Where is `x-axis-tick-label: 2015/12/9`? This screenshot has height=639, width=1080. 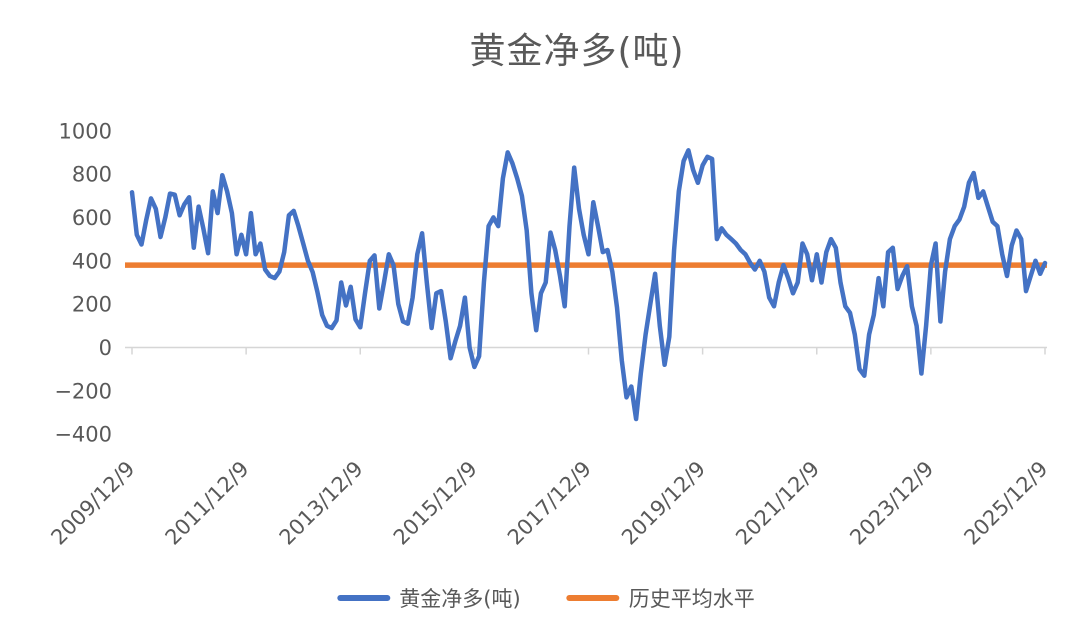
x-axis-tick-label: 2015/12/9 is located at coordinates (435, 503).